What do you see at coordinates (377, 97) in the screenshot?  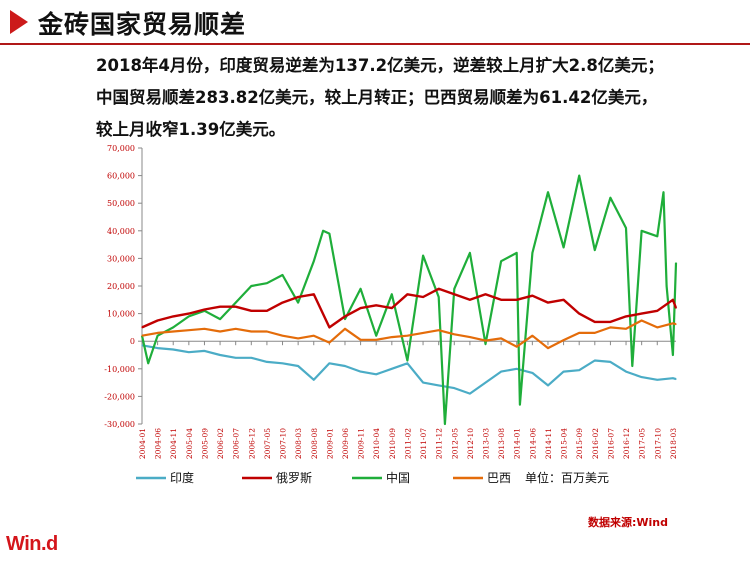 I see `description-line-2: 中国贸易顺差283.82亿美元，较上月转正；巴西贸易顺差为61.42亿美元，` at bounding box center [377, 97].